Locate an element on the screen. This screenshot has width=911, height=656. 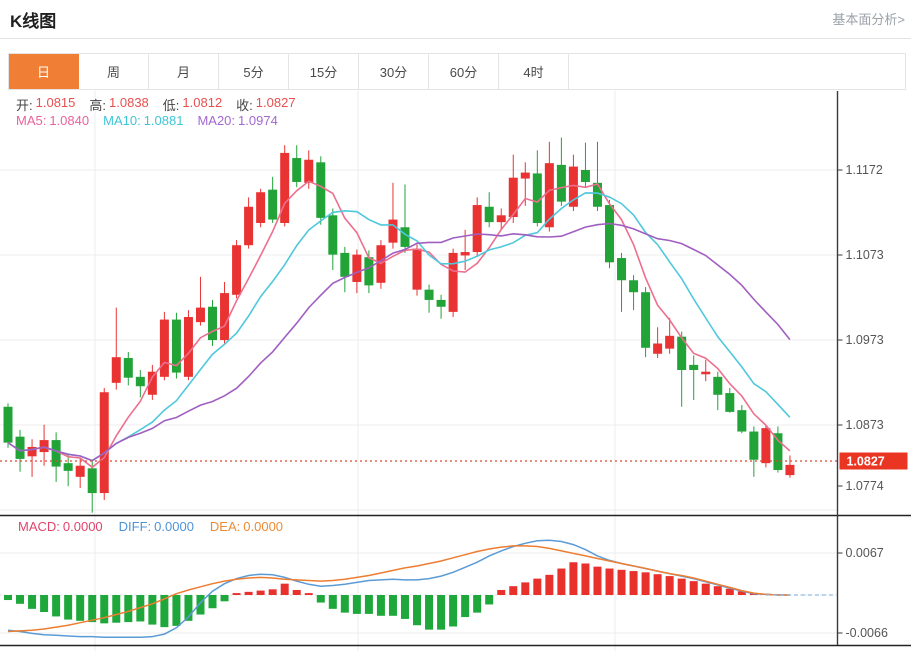
dea-line is located at coordinates (398, 589).